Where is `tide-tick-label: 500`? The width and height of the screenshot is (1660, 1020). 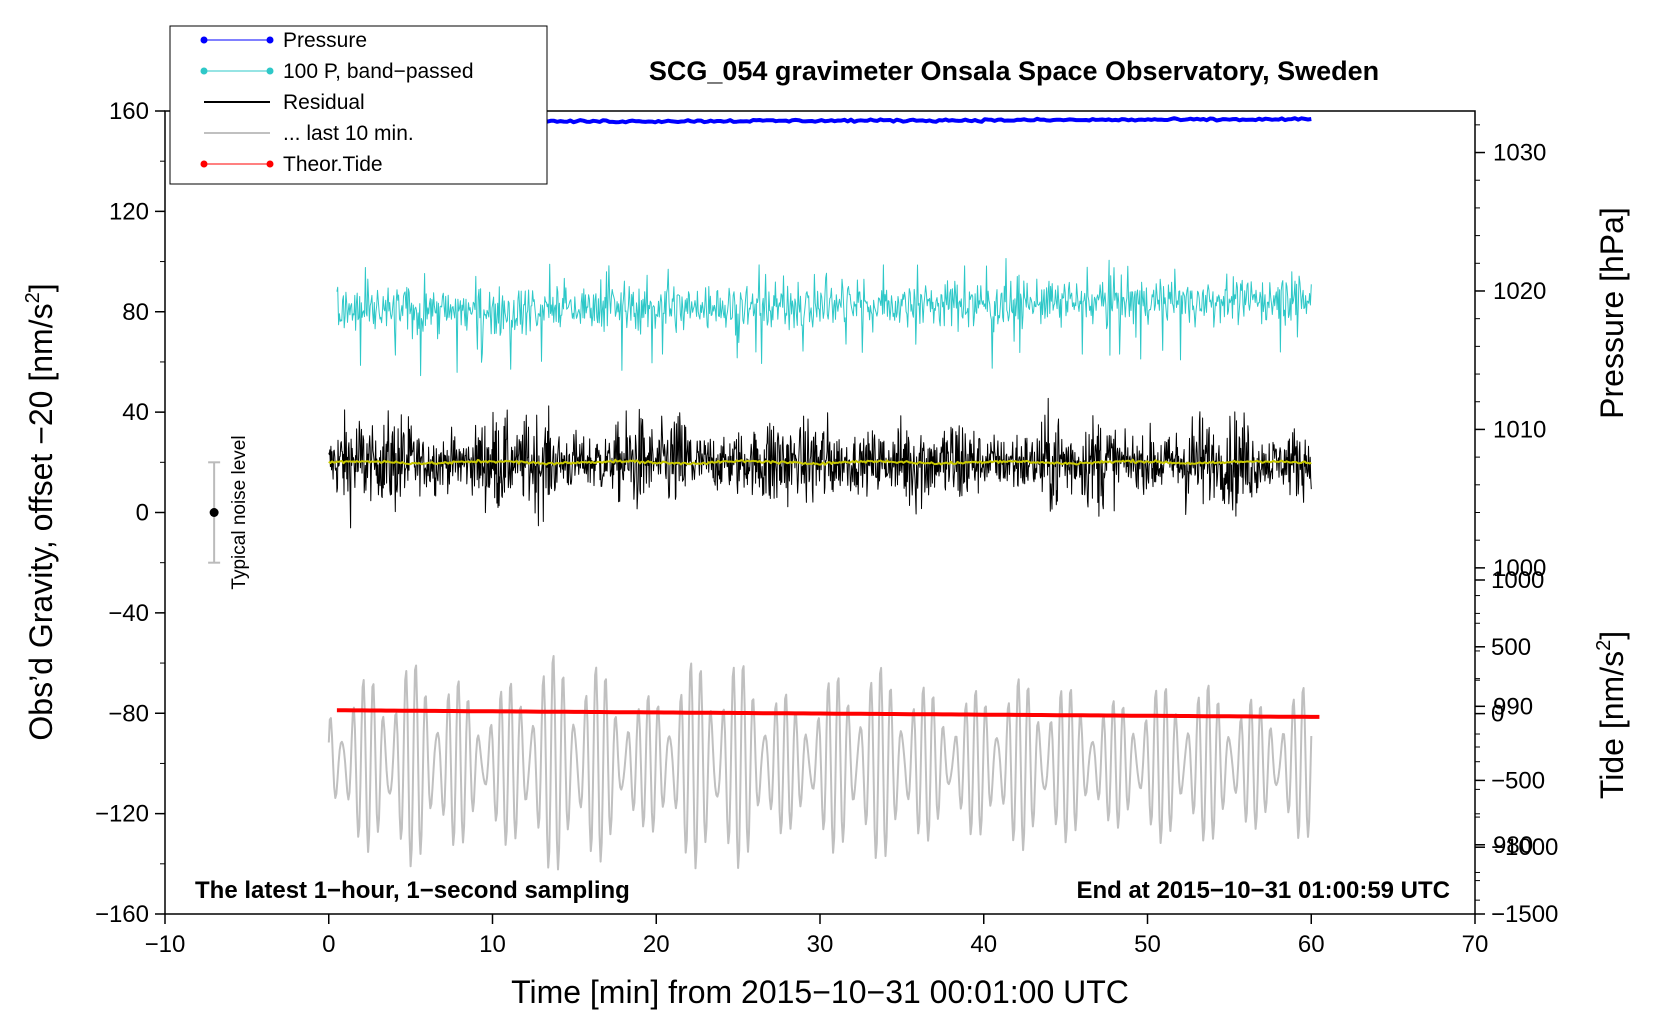
tide-tick-label: 500 is located at coordinates (1511, 647).